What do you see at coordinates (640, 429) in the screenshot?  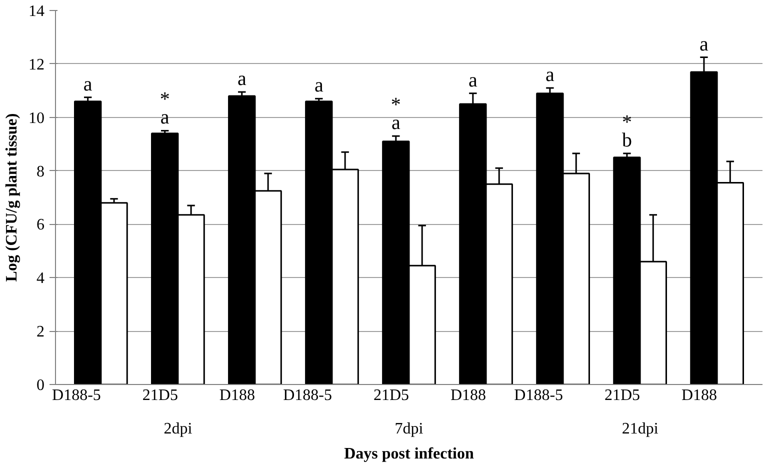 I see `text: 21dpi` at bounding box center [640, 429].